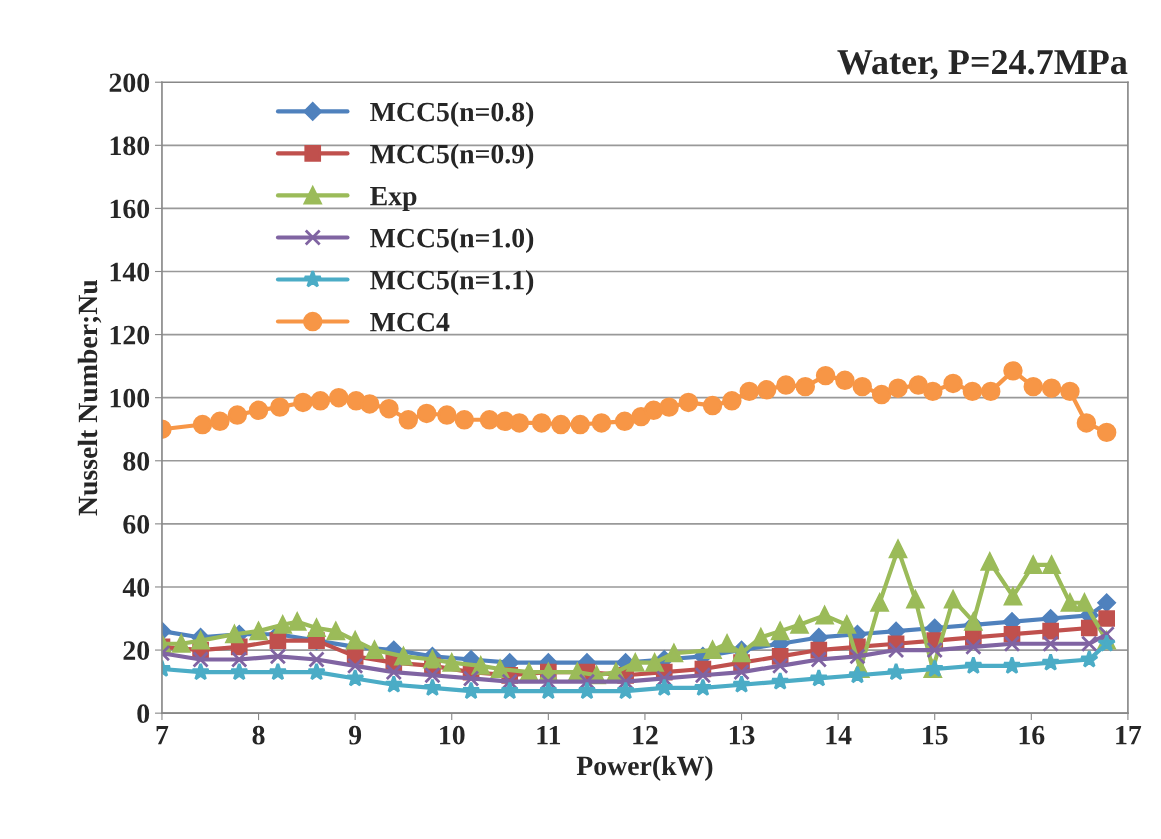 The width and height of the screenshot is (1161, 839). I want to click on chart-title: Water, P=24.7MPa, so click(982, 64).